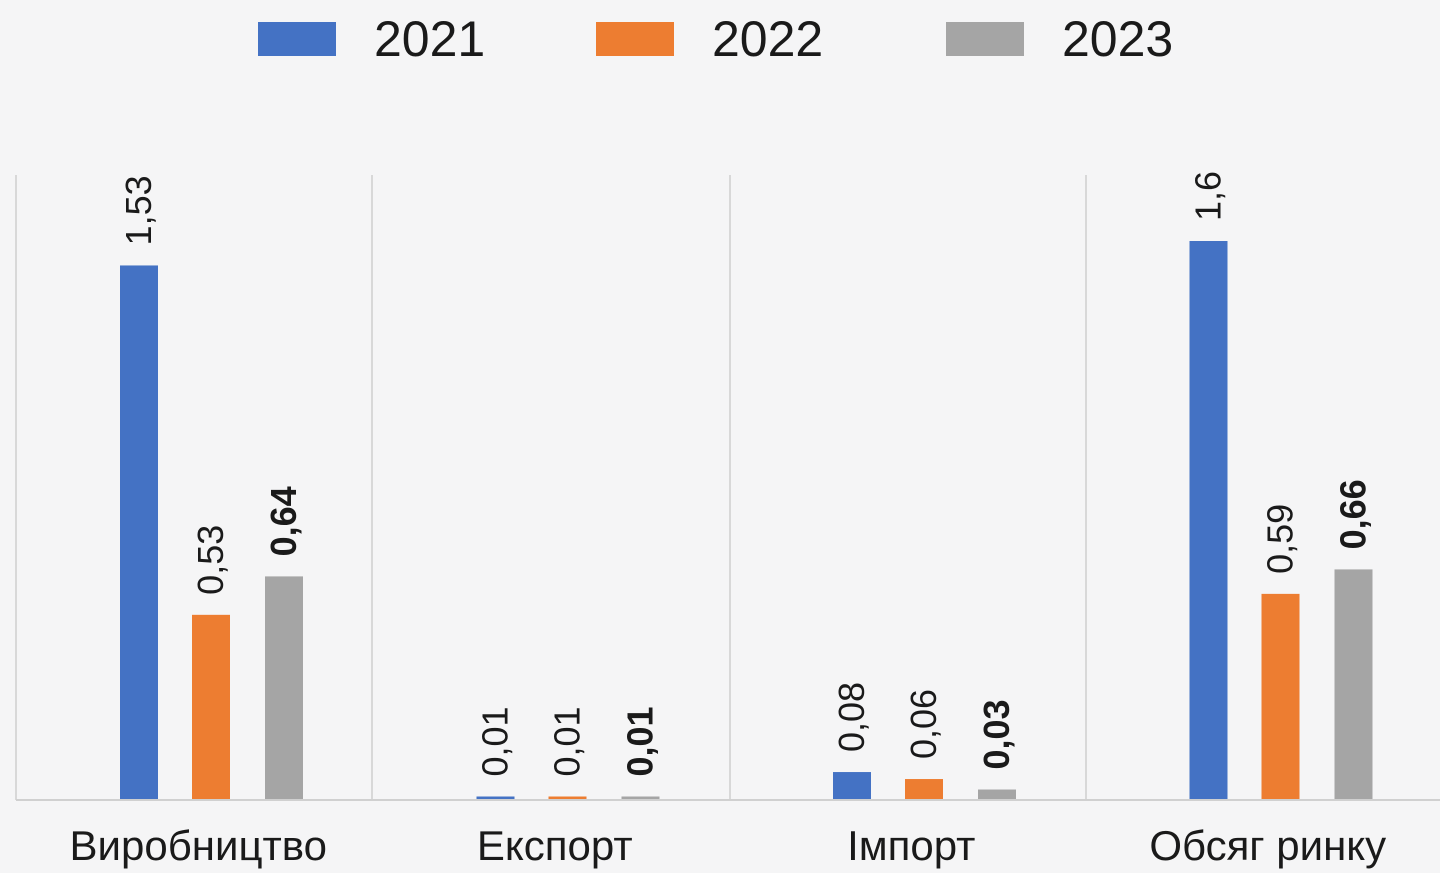  I want to click on value-label-2023-3: 0,66, so click(1353, 514).